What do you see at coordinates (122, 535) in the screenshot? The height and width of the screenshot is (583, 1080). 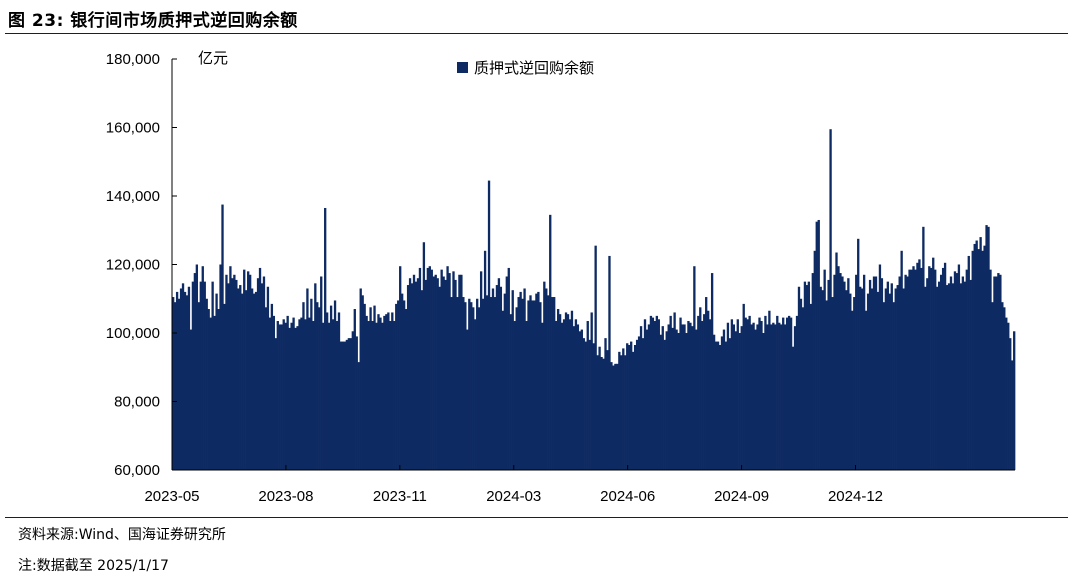 I see `source-note: 资料来源:Wind、国海证券研究所` at bounding box center [122, 535].